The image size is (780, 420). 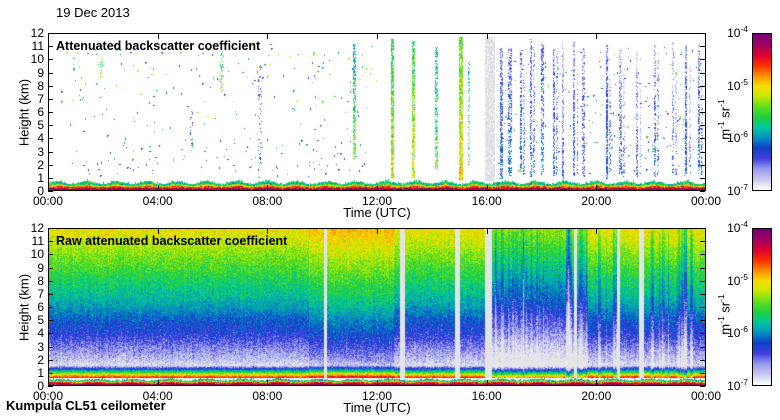 I want to click on y-tick-label: 4, so click(x=40, y=333).